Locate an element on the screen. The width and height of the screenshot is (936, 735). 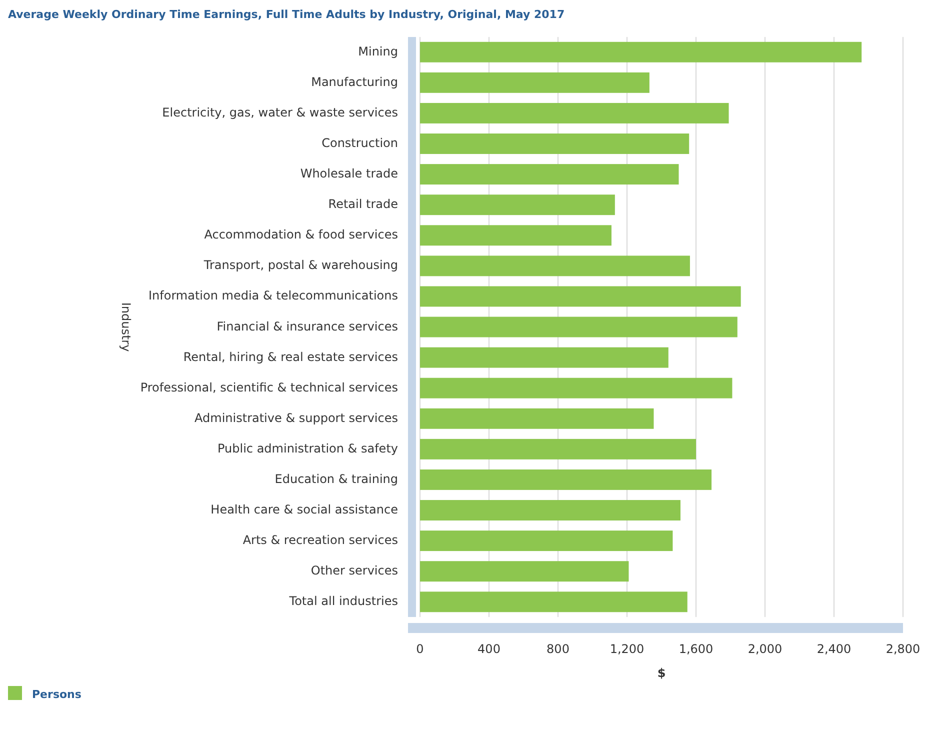
y-tick-label: Construction is located at coordinates (360, 143).